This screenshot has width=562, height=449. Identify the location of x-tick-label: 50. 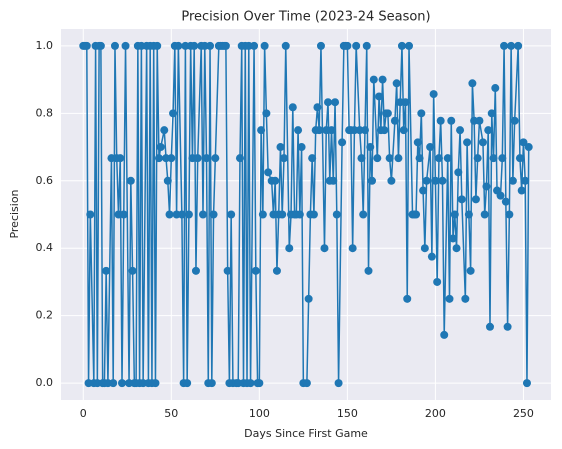
(171, 413).